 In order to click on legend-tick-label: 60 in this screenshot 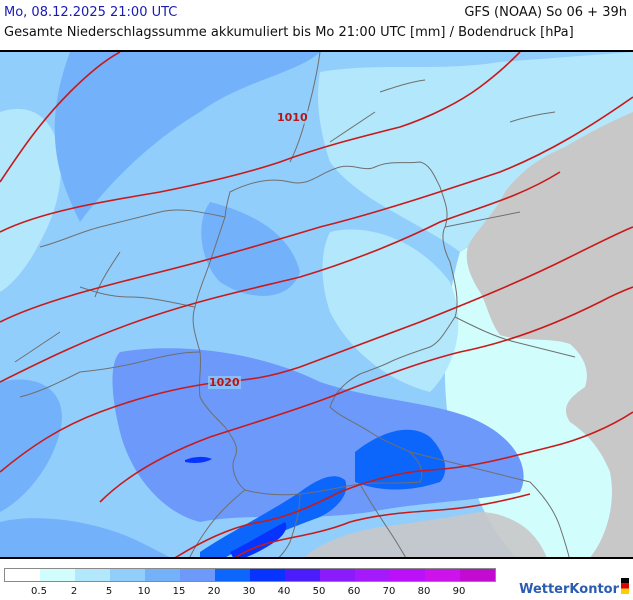, I will do `click(354, 591)`.